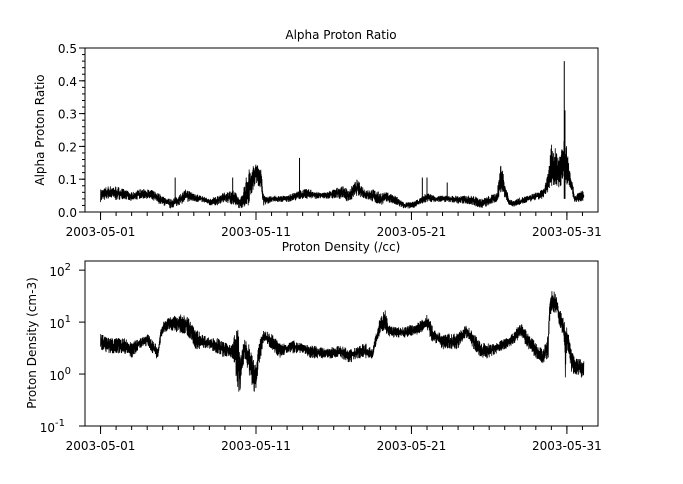 The width and height of the screenshot is (683, 484). Describe the element at coordinates (40, 129) in the screenshot. I see `y-axis-label: Alpha Proton Ratio` at that location.